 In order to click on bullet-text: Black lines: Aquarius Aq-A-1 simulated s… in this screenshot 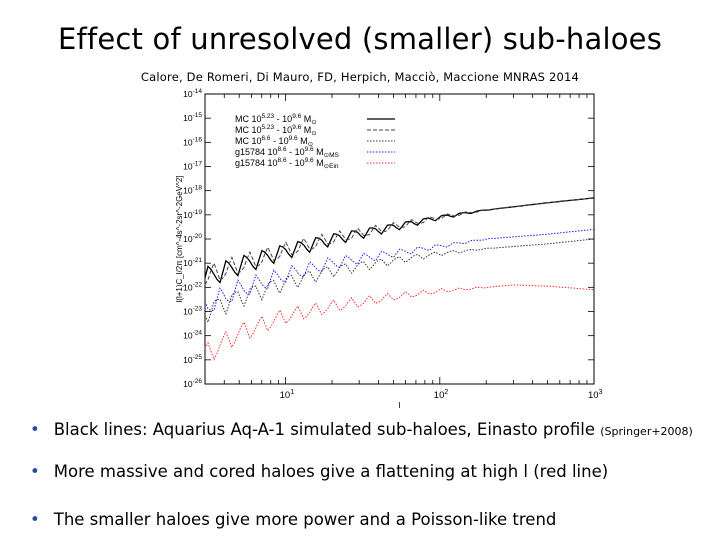, I will do `click(324, 429)`.